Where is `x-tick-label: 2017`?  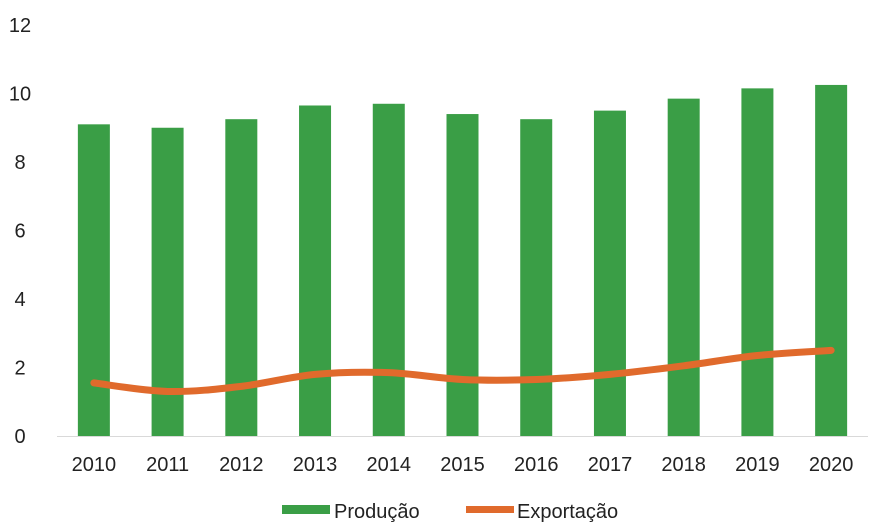
x-tick-label: 2017 is located at coordinates (610, 465).